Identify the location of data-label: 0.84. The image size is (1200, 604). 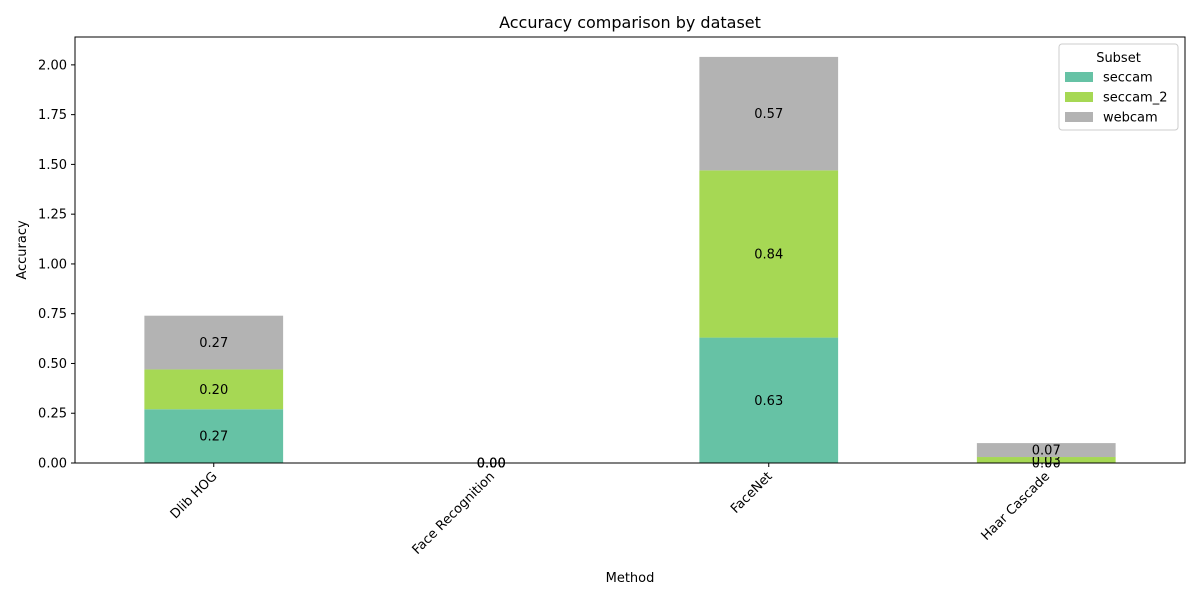
(768, 254).